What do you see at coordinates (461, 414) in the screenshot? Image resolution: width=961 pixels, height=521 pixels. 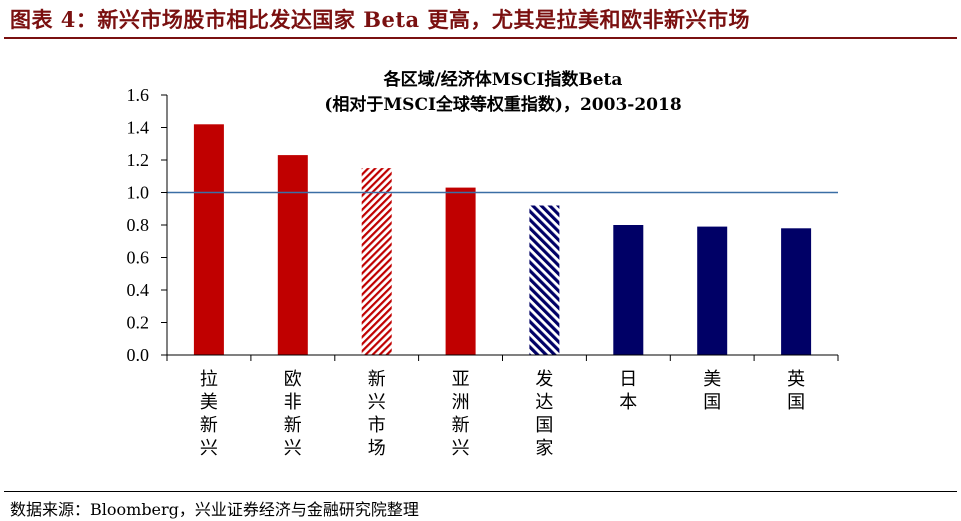 I see `x-category-label: 亚洲新兴` at bounding box center [461, 414].